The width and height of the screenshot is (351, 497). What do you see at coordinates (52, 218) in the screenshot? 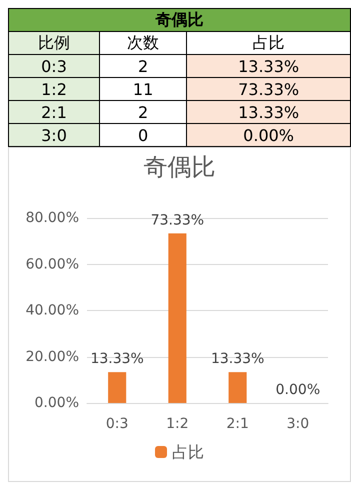
I see `y-tick-label: 80.00%` at bounding box center [52, 218].